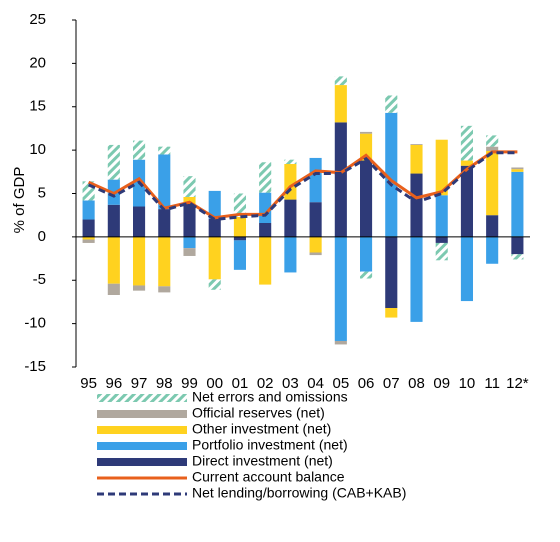 This screenshot has height=542, width=560. I want to click on legend-label: Official reserves (net), so click(258, 413).